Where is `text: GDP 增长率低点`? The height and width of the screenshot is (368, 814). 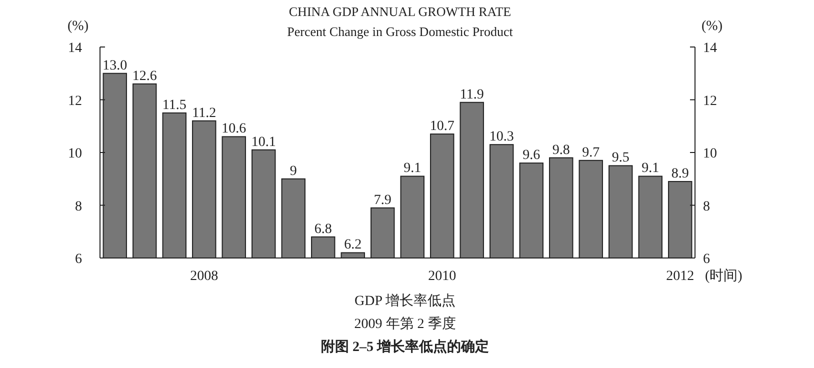 text: GDP 增长率低点 is located at coordinates (405, 301).